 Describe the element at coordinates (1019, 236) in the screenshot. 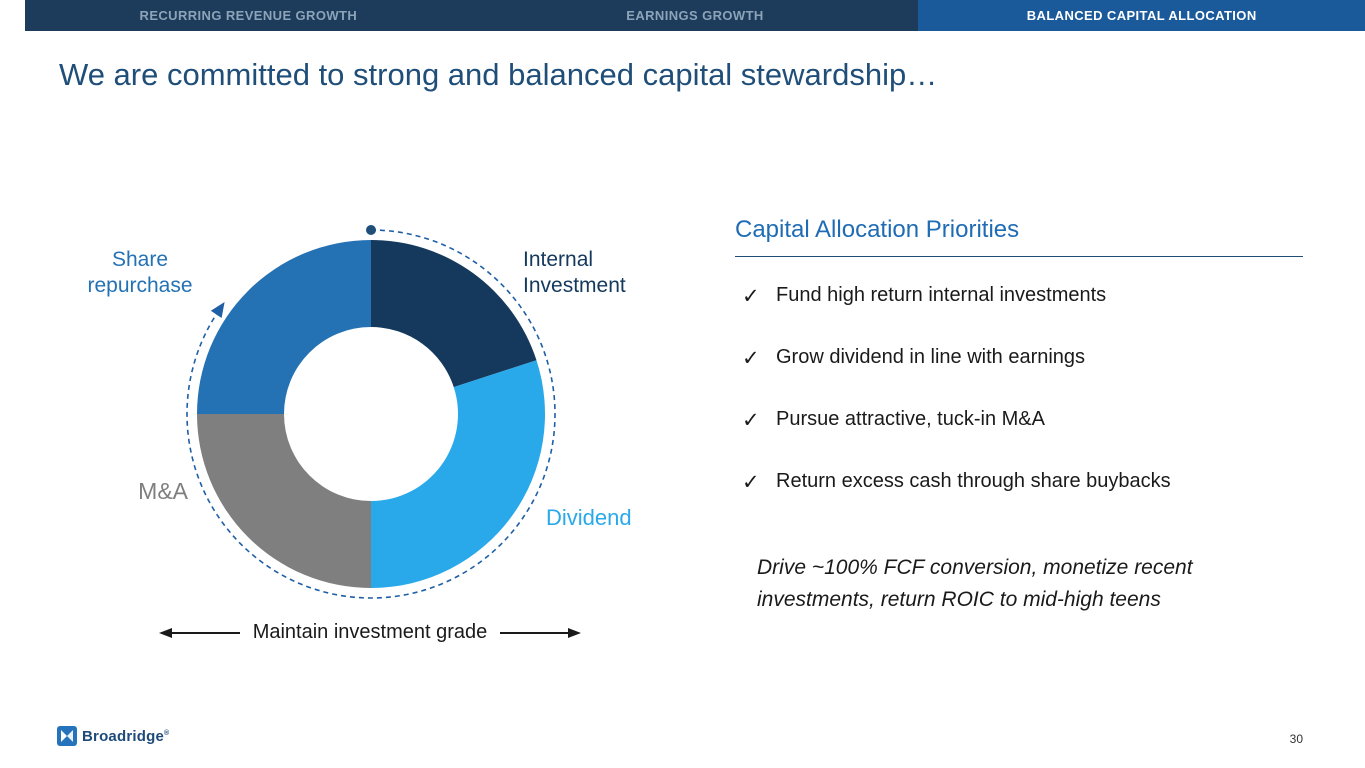

I see `priorities-heading: Capital Allocation Priorities` at that location.